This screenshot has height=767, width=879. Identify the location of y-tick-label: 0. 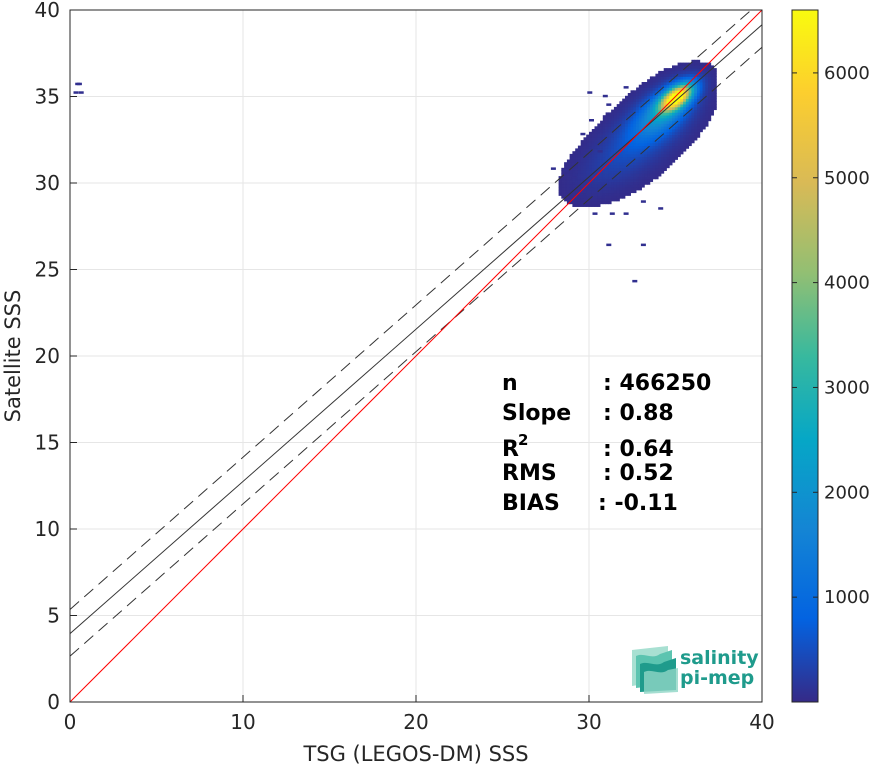
(53, 702).